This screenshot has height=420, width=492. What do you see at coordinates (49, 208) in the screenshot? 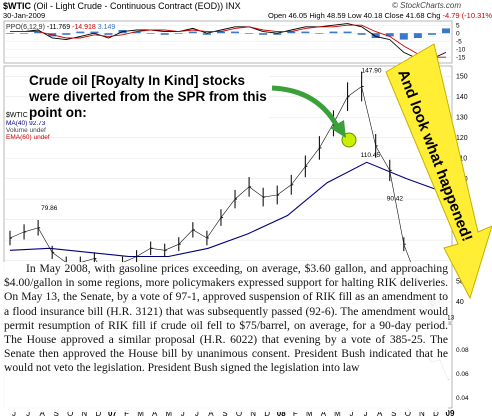
I see `price-label: 79.86` at bounding box center [49, 208].